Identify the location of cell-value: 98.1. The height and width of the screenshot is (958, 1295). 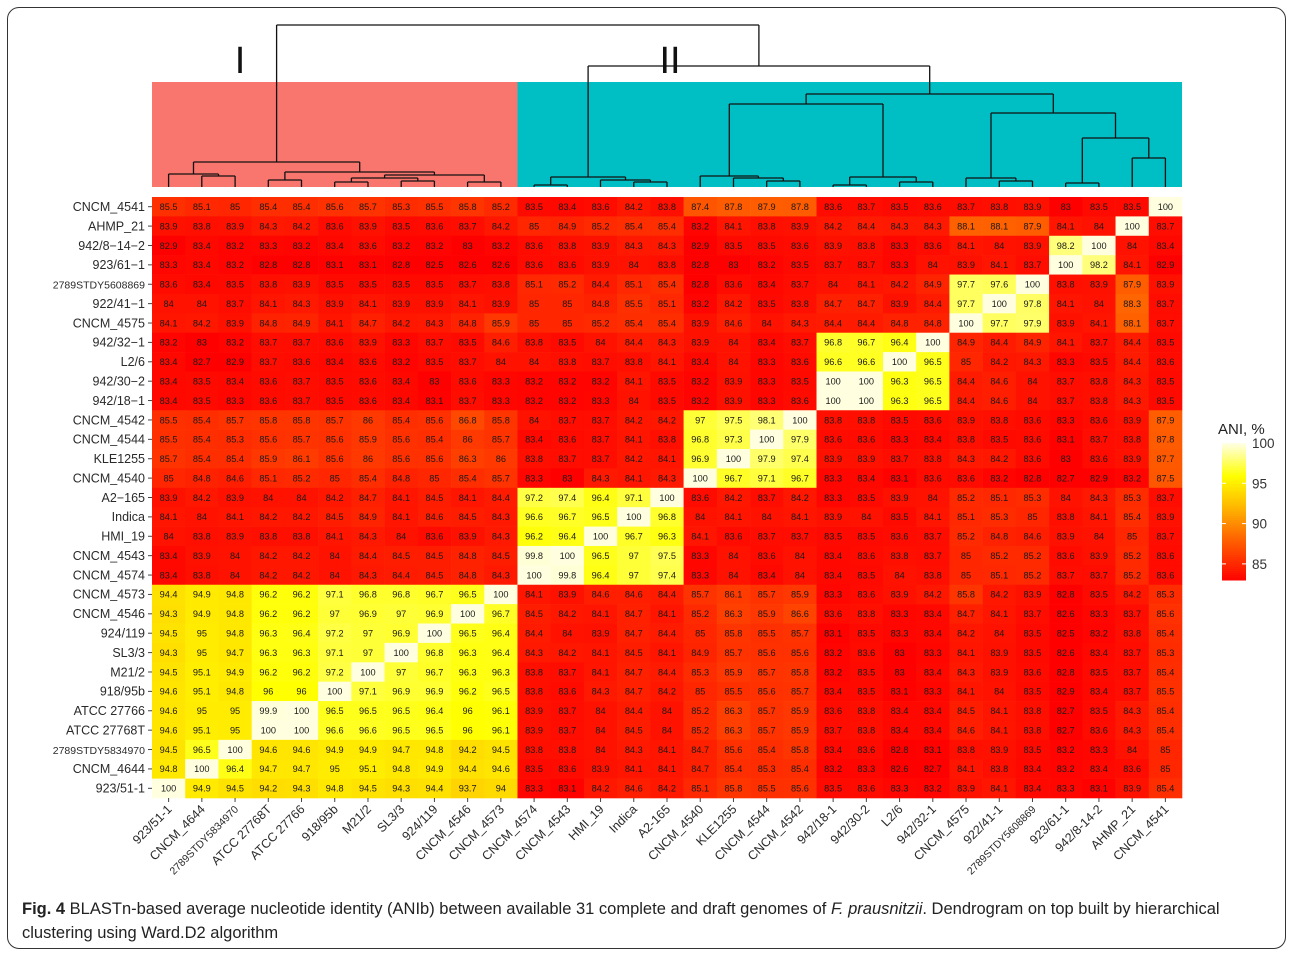
(767, 420).